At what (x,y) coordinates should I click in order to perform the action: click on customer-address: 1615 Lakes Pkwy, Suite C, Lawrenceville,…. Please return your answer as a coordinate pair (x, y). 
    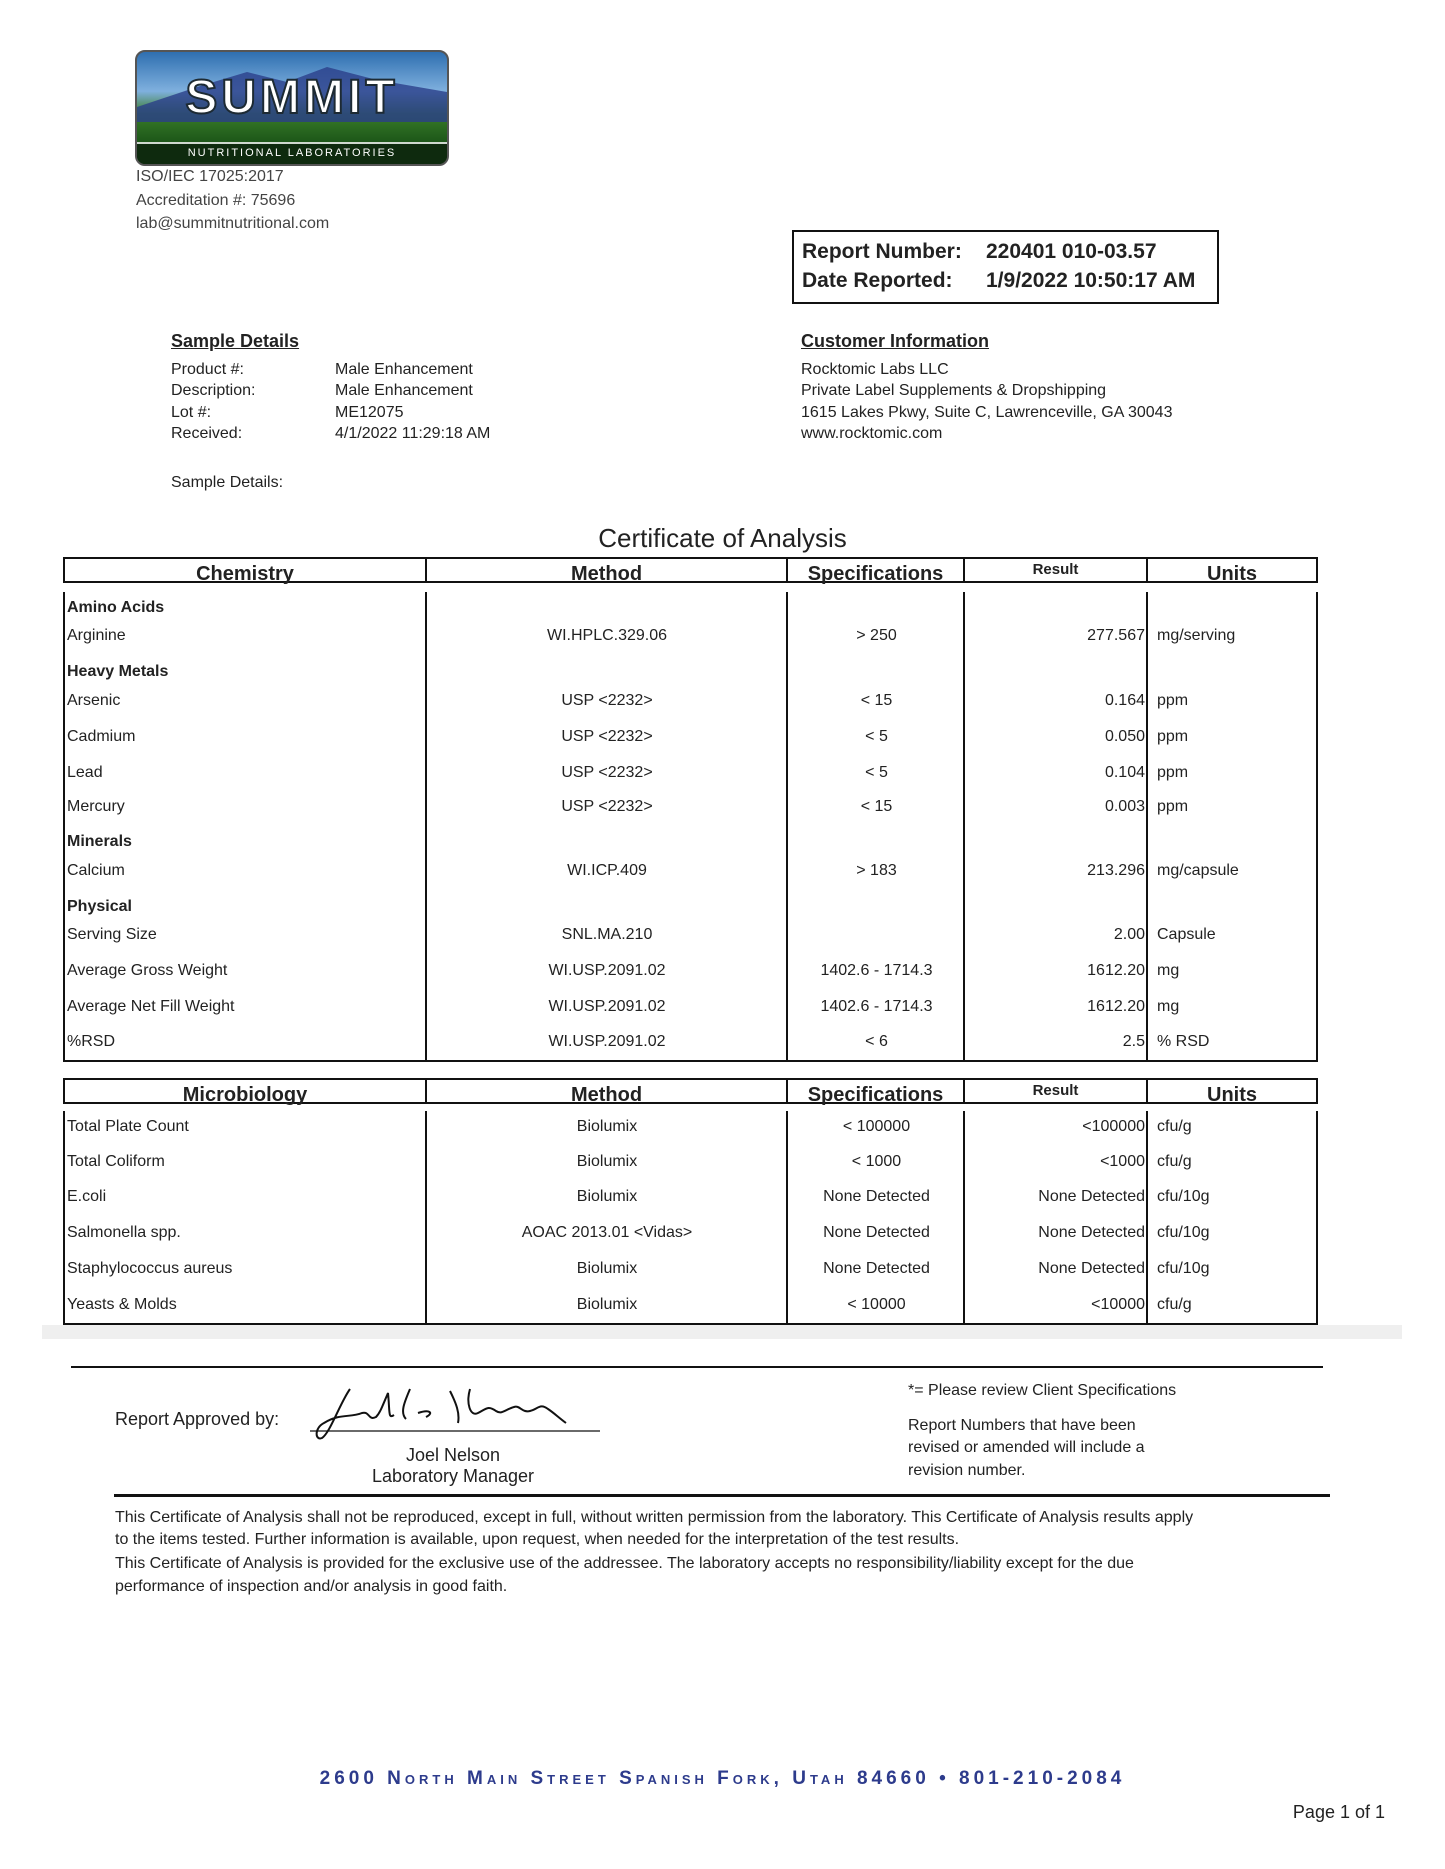
    Looking at the image, I should click on (987, 412).